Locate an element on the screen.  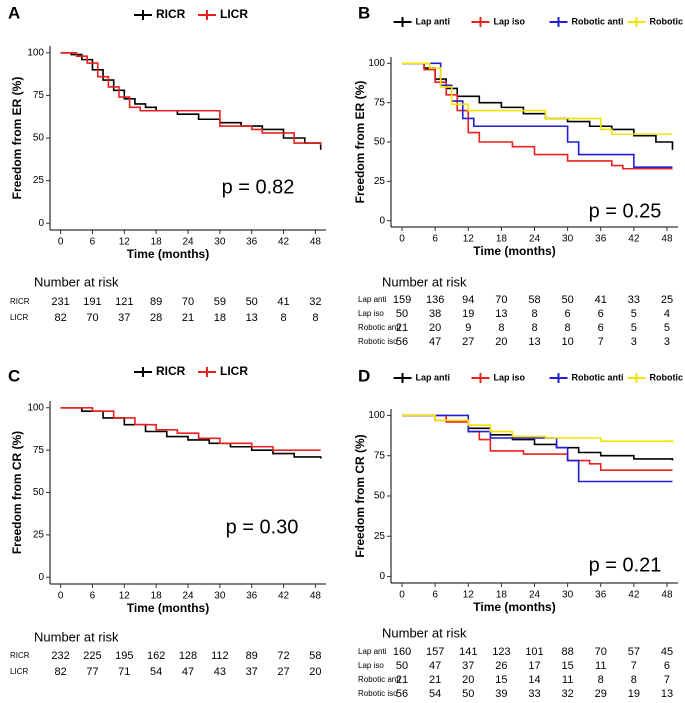
risk-row-name: Lap iso is located at coordinates (371, 313).